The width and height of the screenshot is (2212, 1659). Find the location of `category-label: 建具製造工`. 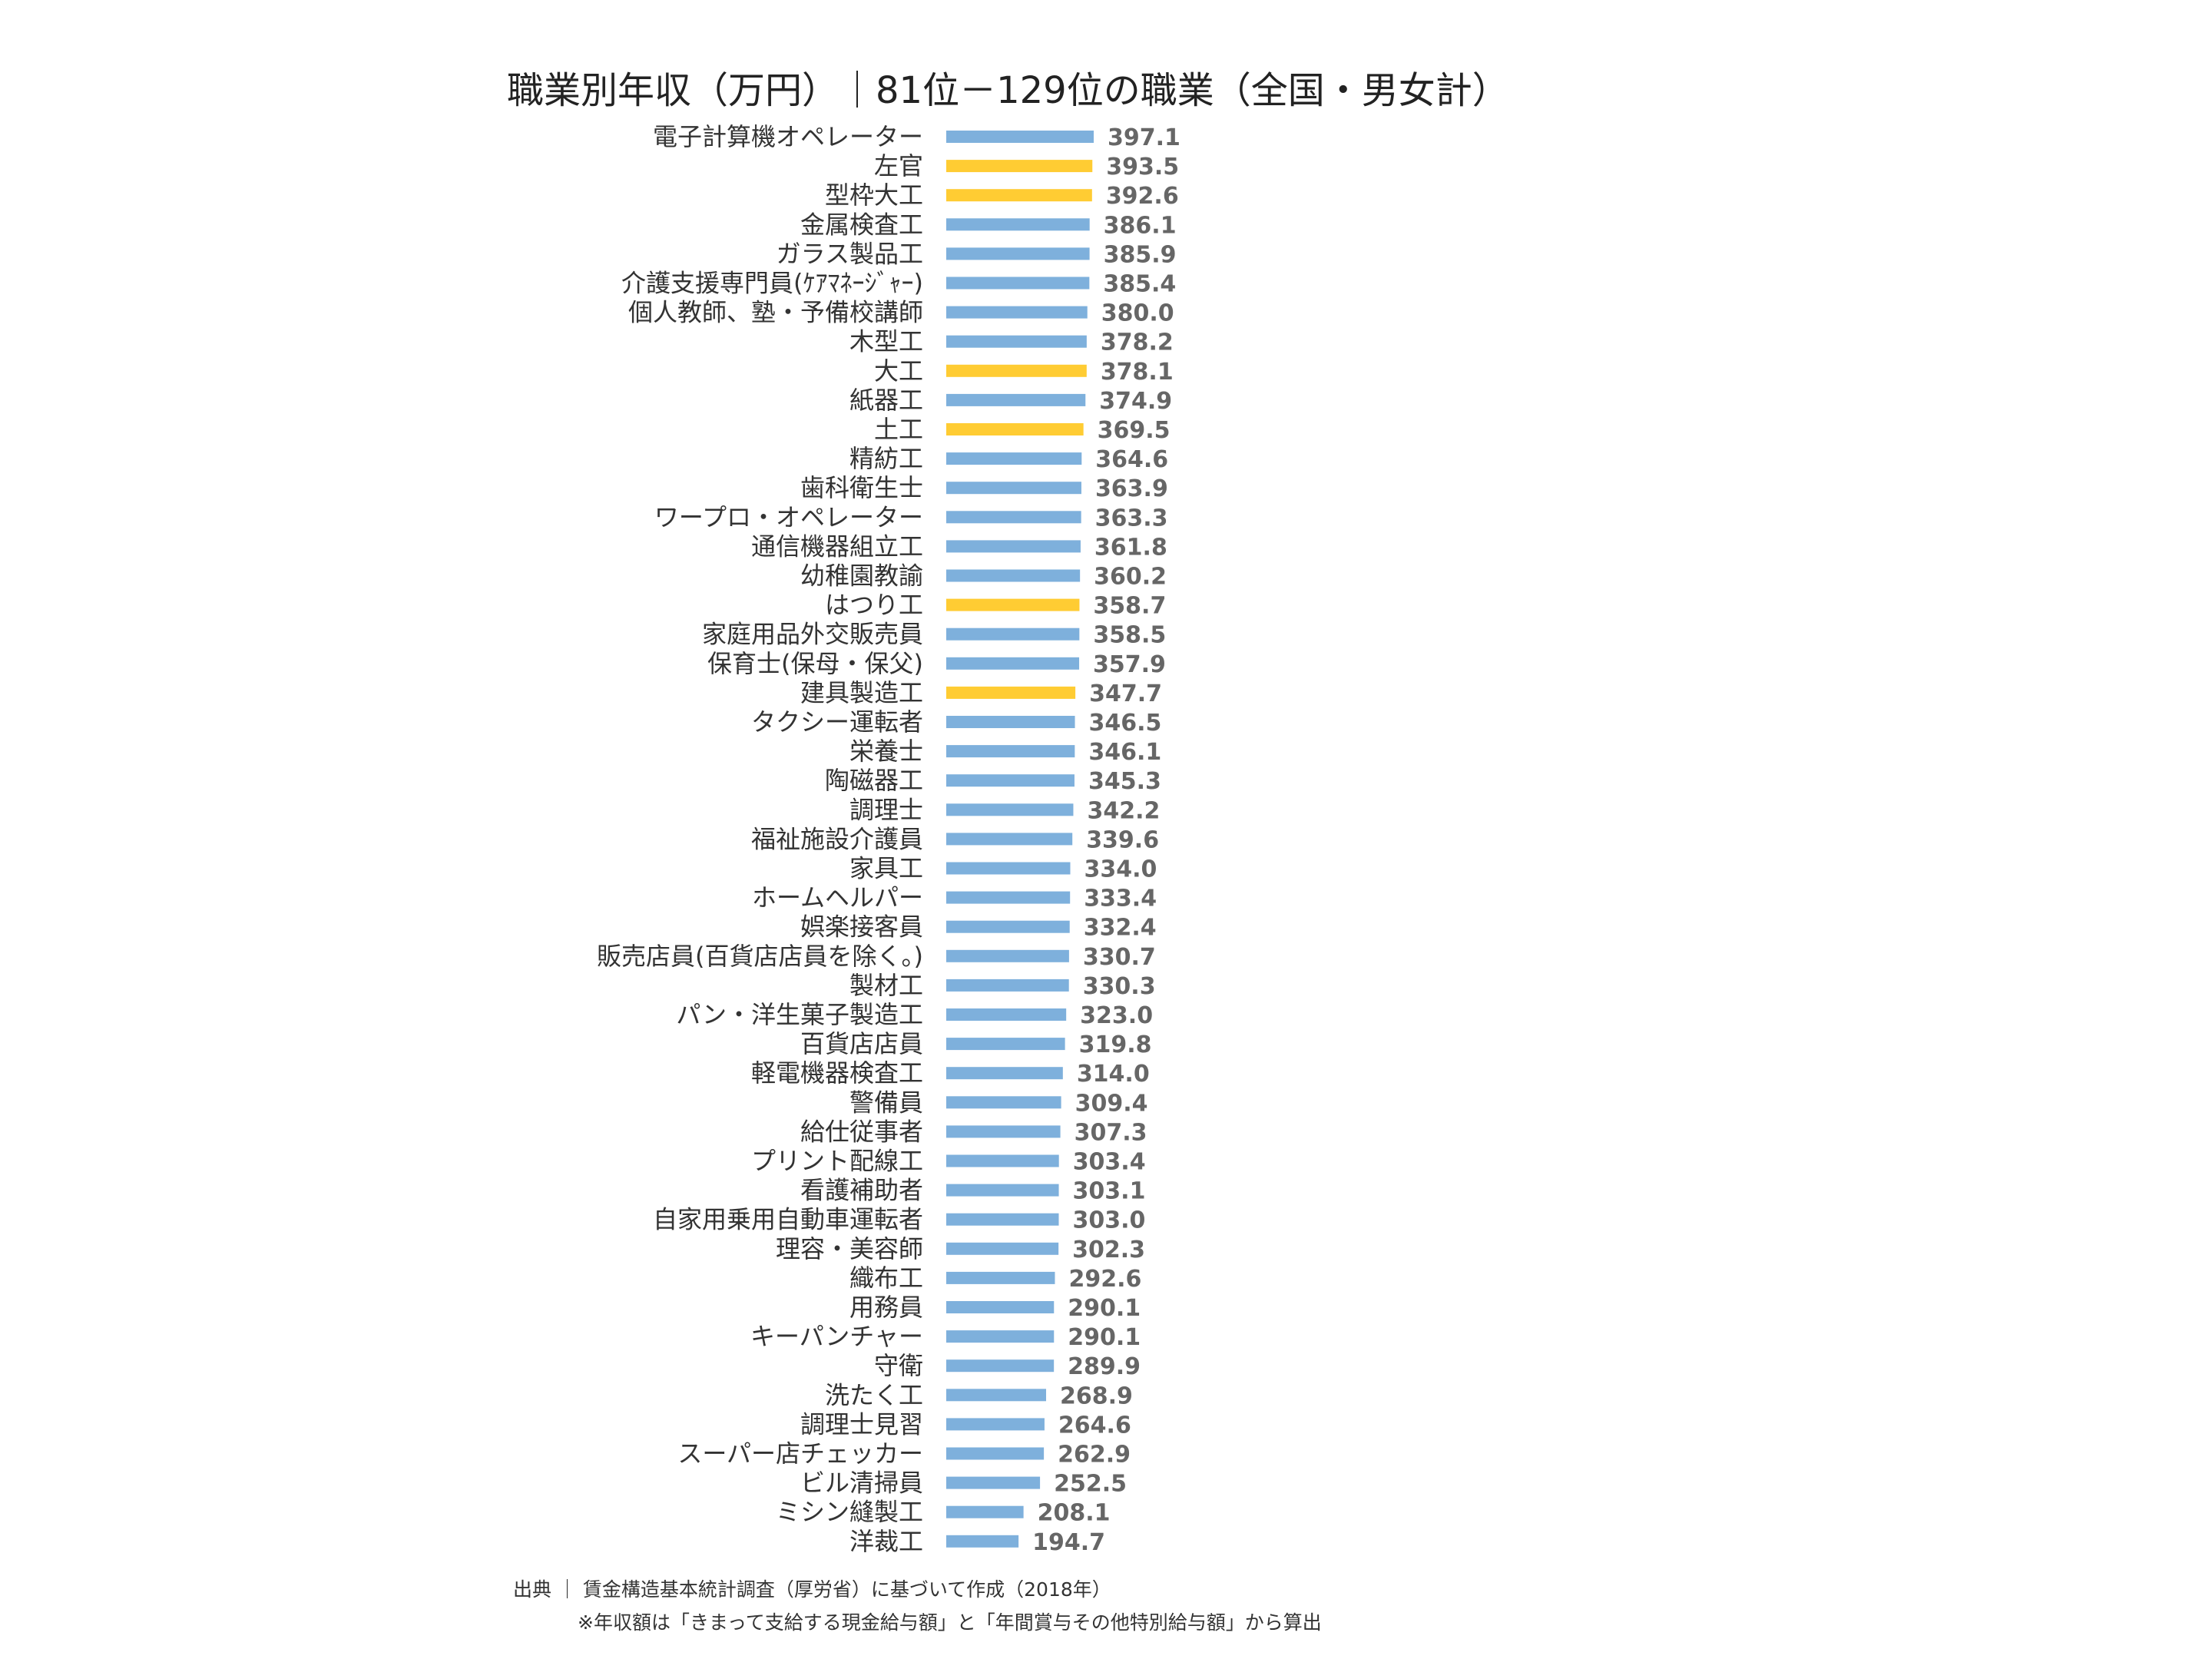

category-label: 建具製造工 is located at coordinates (861, 692).